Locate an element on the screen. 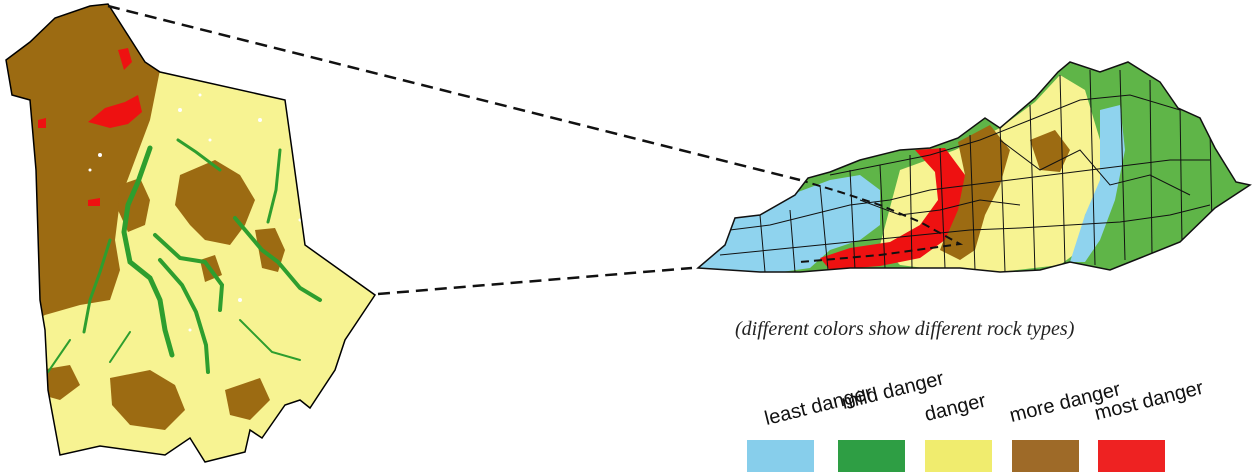 The height and width of the screenshot is (472, 1253). state-blue-band is located at coordinates (1097, 183).